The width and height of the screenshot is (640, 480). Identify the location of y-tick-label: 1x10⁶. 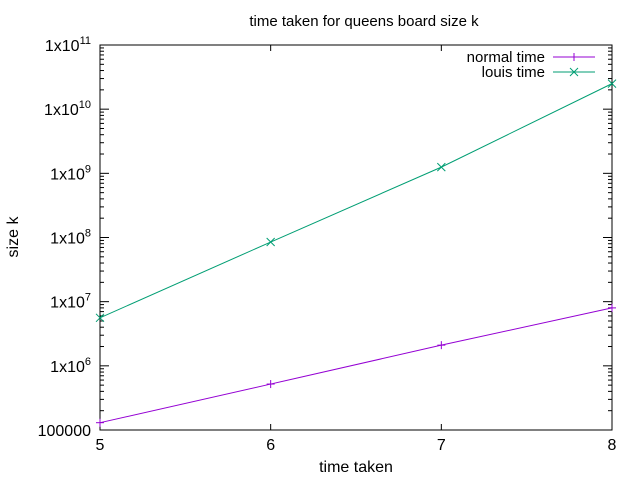
(70, 366).